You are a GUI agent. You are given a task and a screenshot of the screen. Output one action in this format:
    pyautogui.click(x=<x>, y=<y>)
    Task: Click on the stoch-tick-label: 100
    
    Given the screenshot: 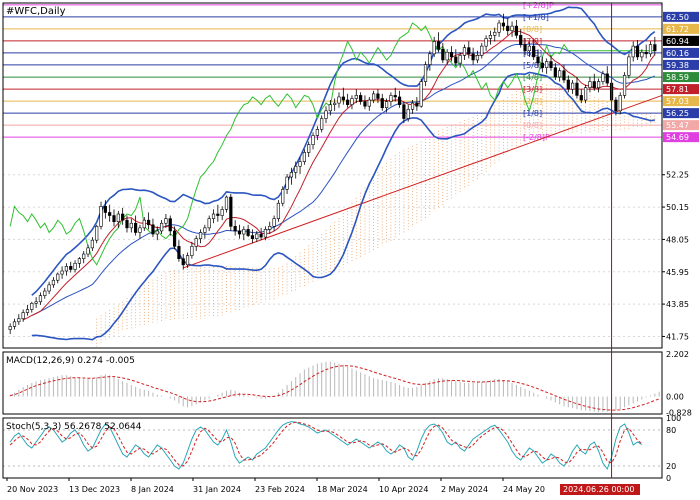 What is the action you would take?
    pyautogui.click(x=673, y=418)
    